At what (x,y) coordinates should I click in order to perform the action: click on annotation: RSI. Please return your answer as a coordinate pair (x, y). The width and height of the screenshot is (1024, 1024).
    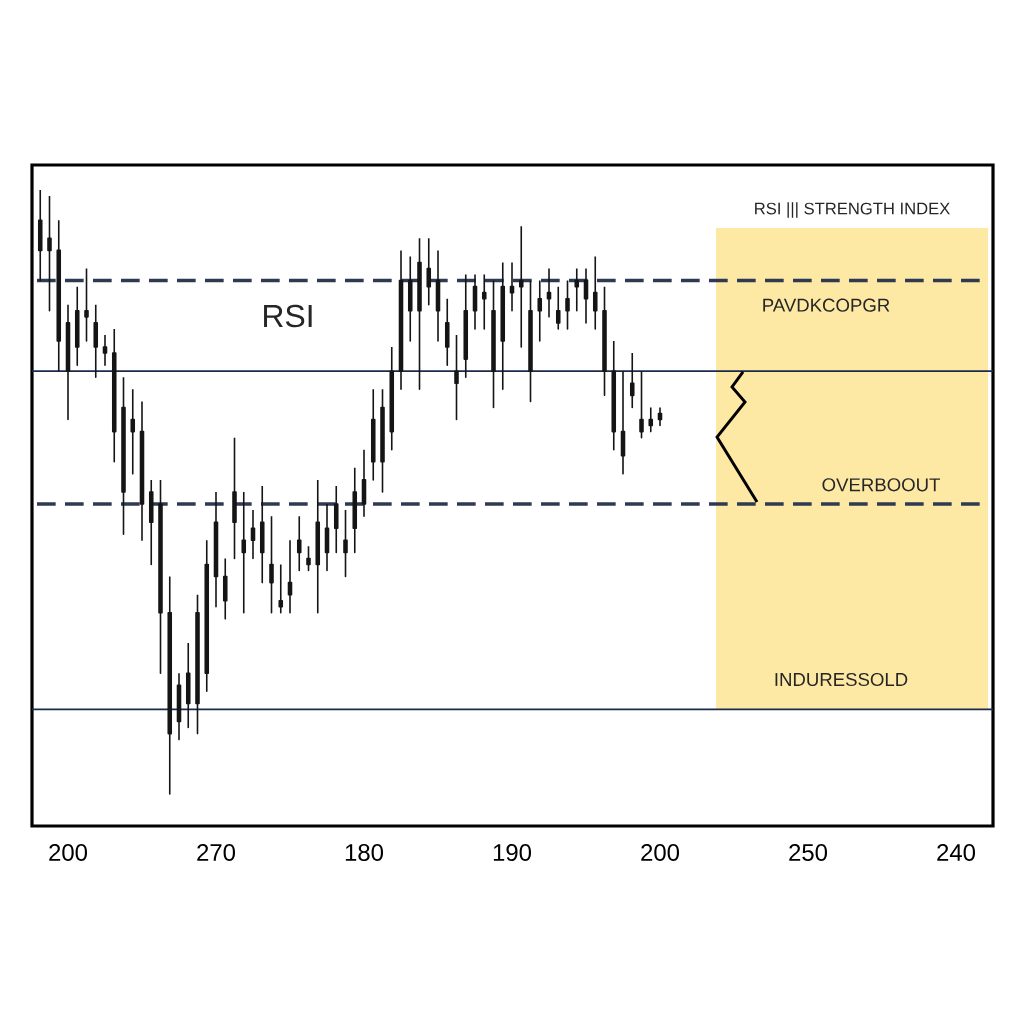
    Looking at the image, I should click on (288, 316).